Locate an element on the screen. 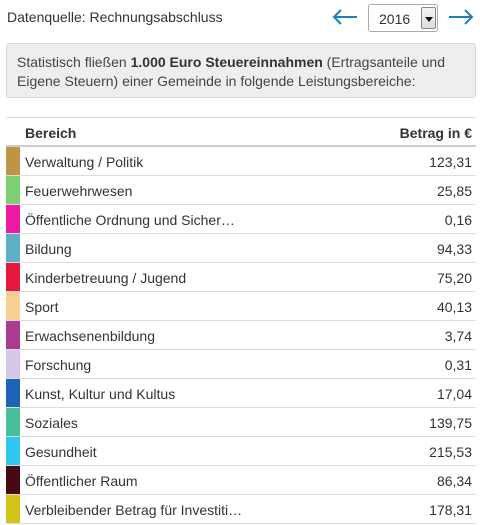 Image resolution: width=480 pixels, height=525 pixels. table-row: Erwachsenenbildung 3,74 is located at coordinates (241, 335).